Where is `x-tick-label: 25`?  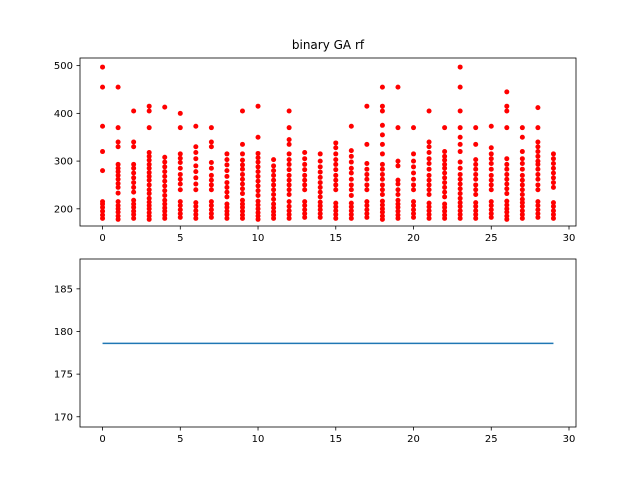 x-tick-label: 25 is located at coordinates (491, 439).